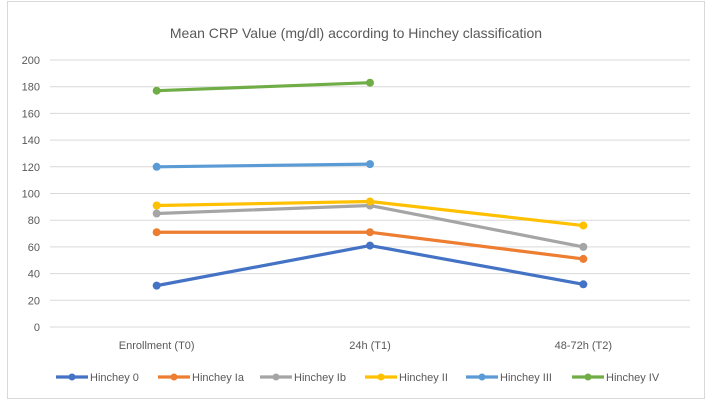 The image size is (712, 401). I want to click on series-hinchey-ii, so click(370, 213).